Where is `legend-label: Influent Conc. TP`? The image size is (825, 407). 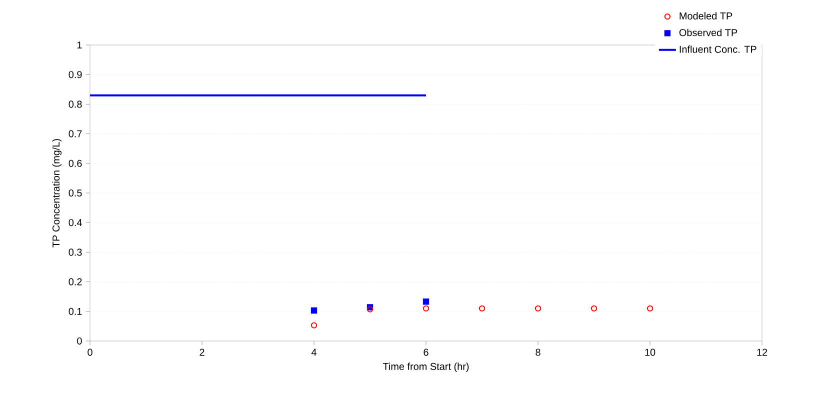 legend-label: Influent Conc. TP is located at coordinates (718, 49).